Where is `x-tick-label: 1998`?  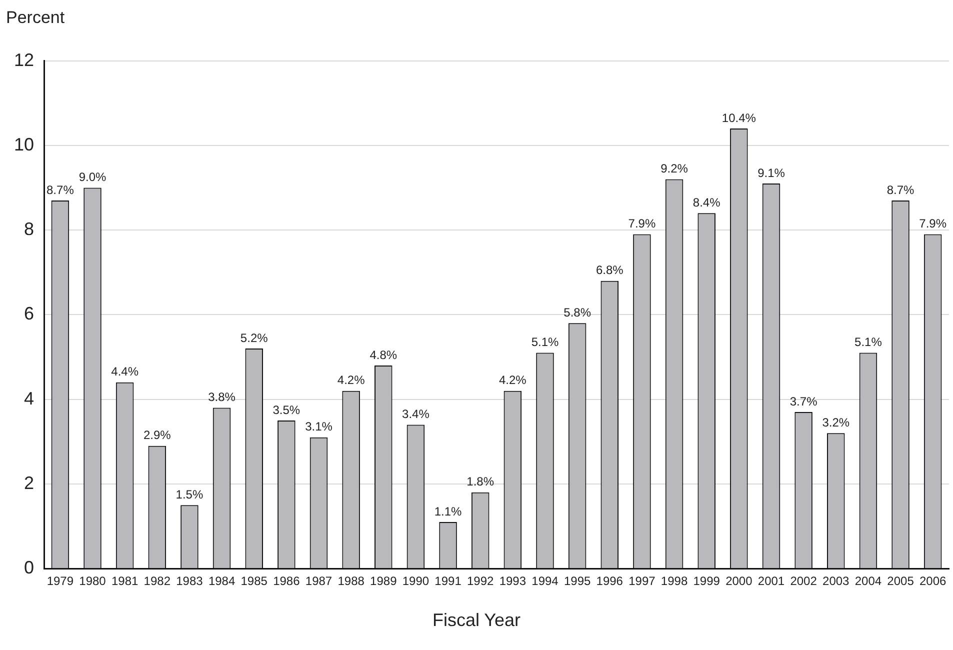
x-tick-label: 1998 is located at coordinates (674, 581).